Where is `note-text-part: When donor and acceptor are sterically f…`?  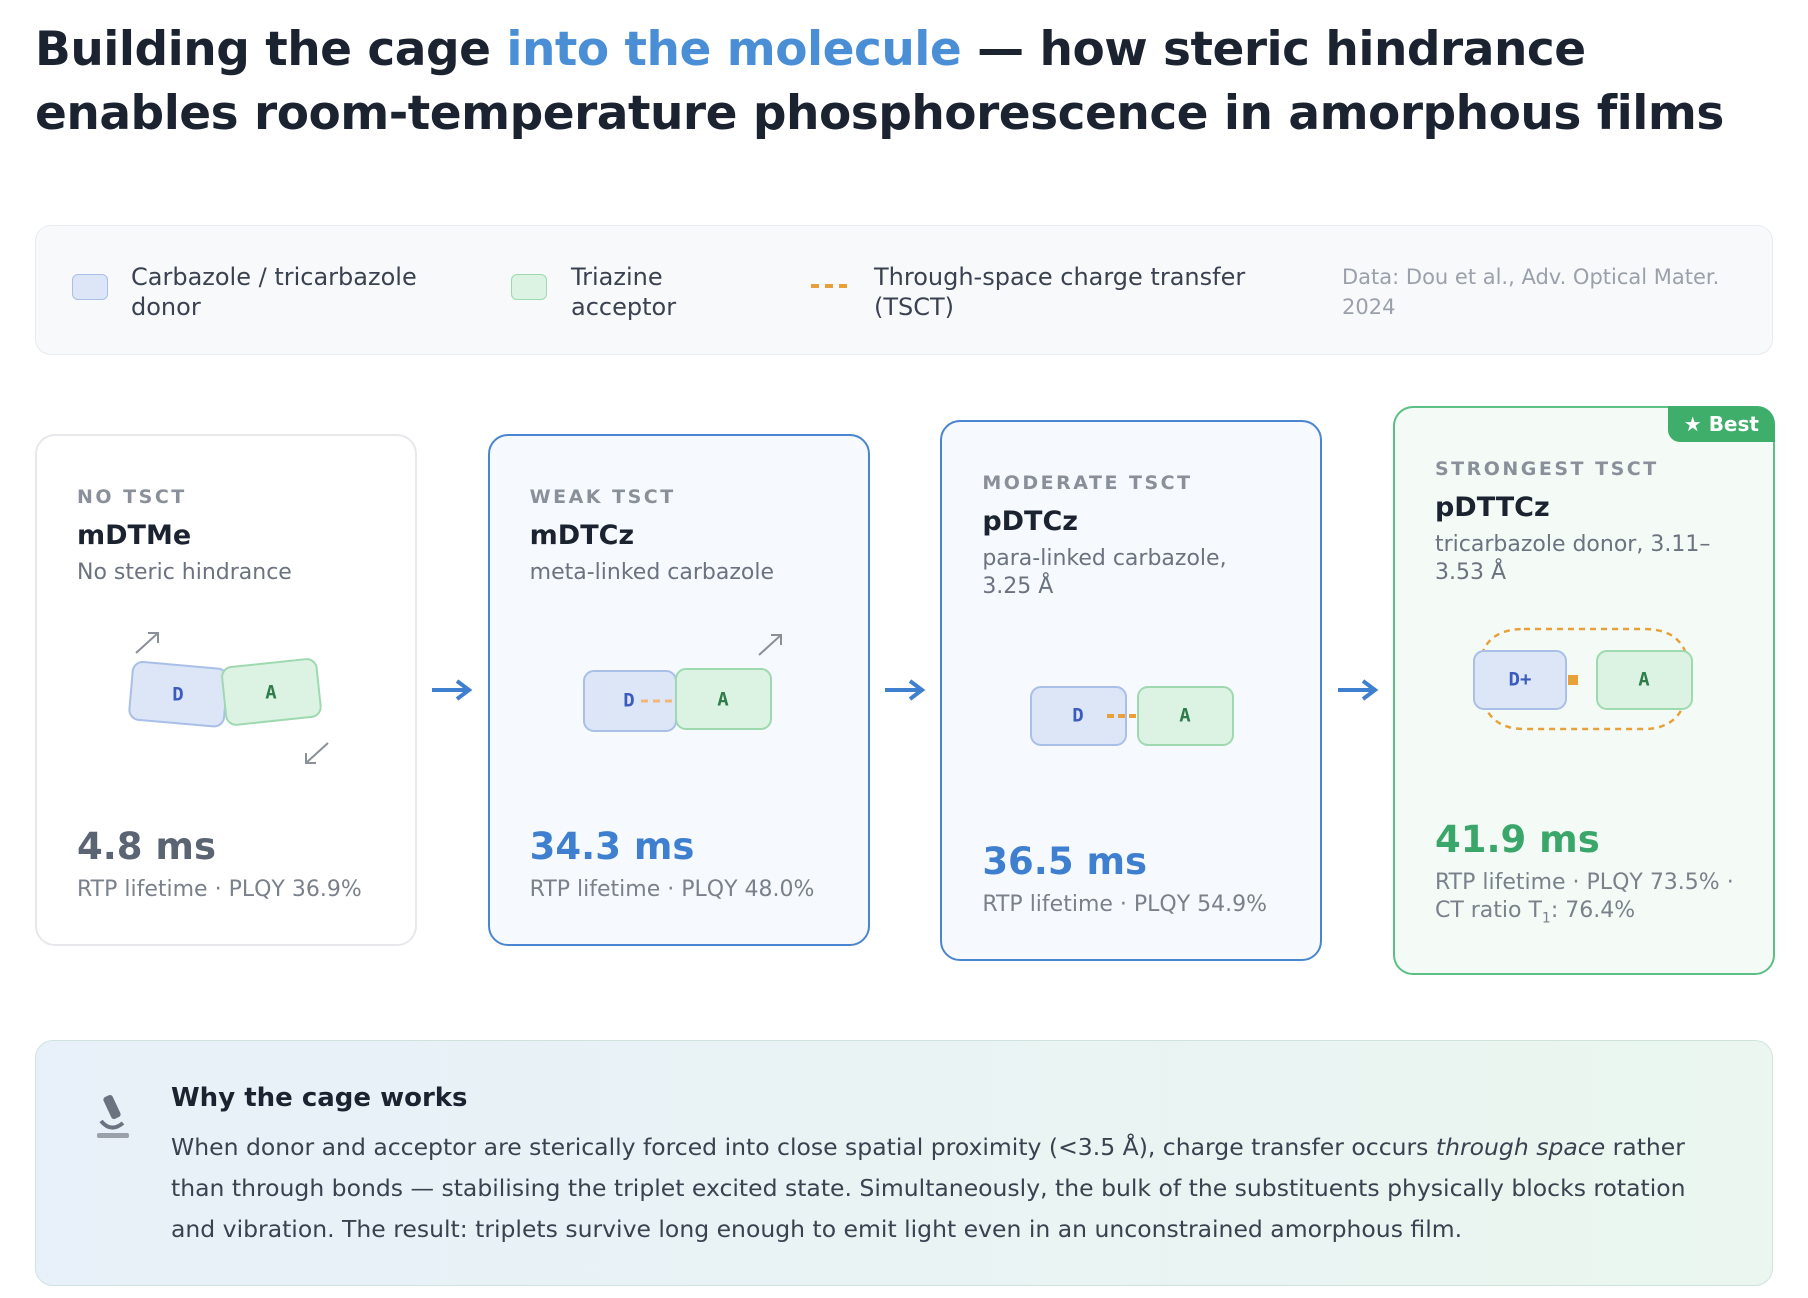
note-text-part: When donor and acceptor are sterically f… is located at coordinates (803, 1147).